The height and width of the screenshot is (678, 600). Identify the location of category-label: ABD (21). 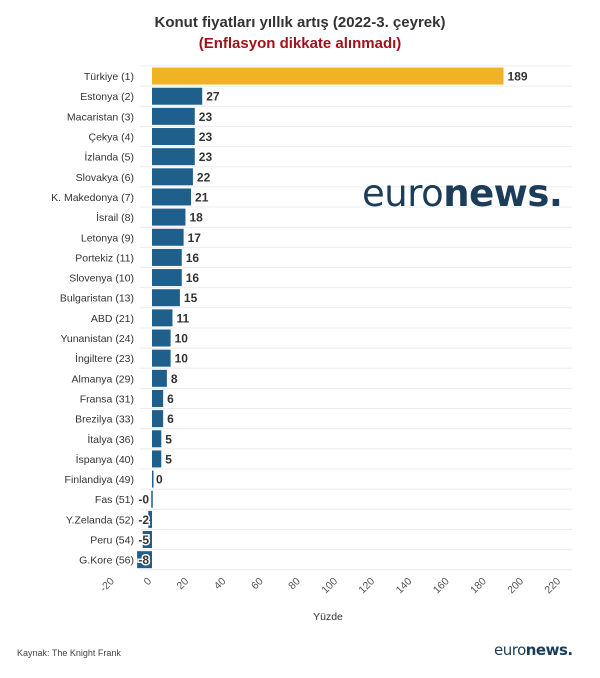
(112, 319).